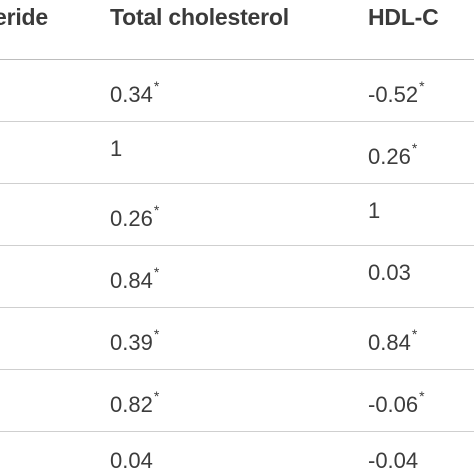 Image resolution: width=474 pixels, height=474 pixels. Describe the element at coordinates (237, 215) in the screenshot. I see `table-row: 0.26* 1` at that location.